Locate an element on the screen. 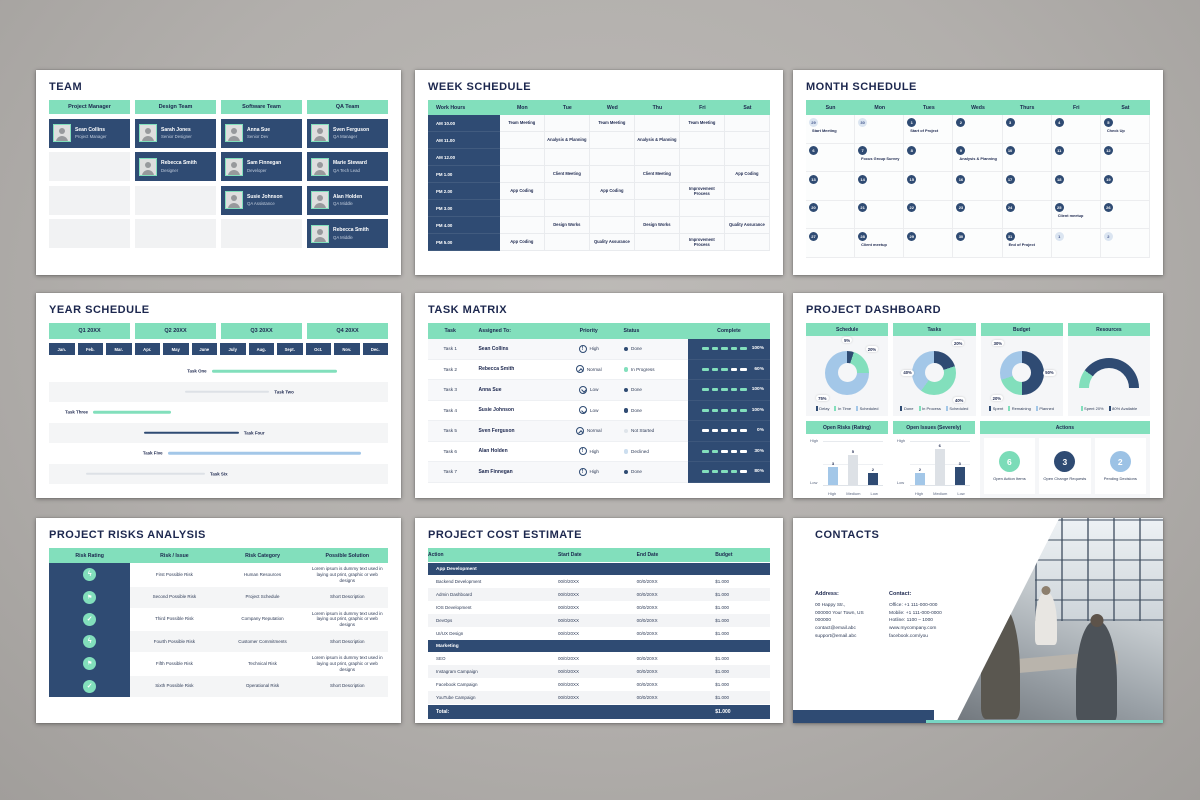 This screenshot has height=800, width=1200. month-pill: June is located at coordinates (204, 349).